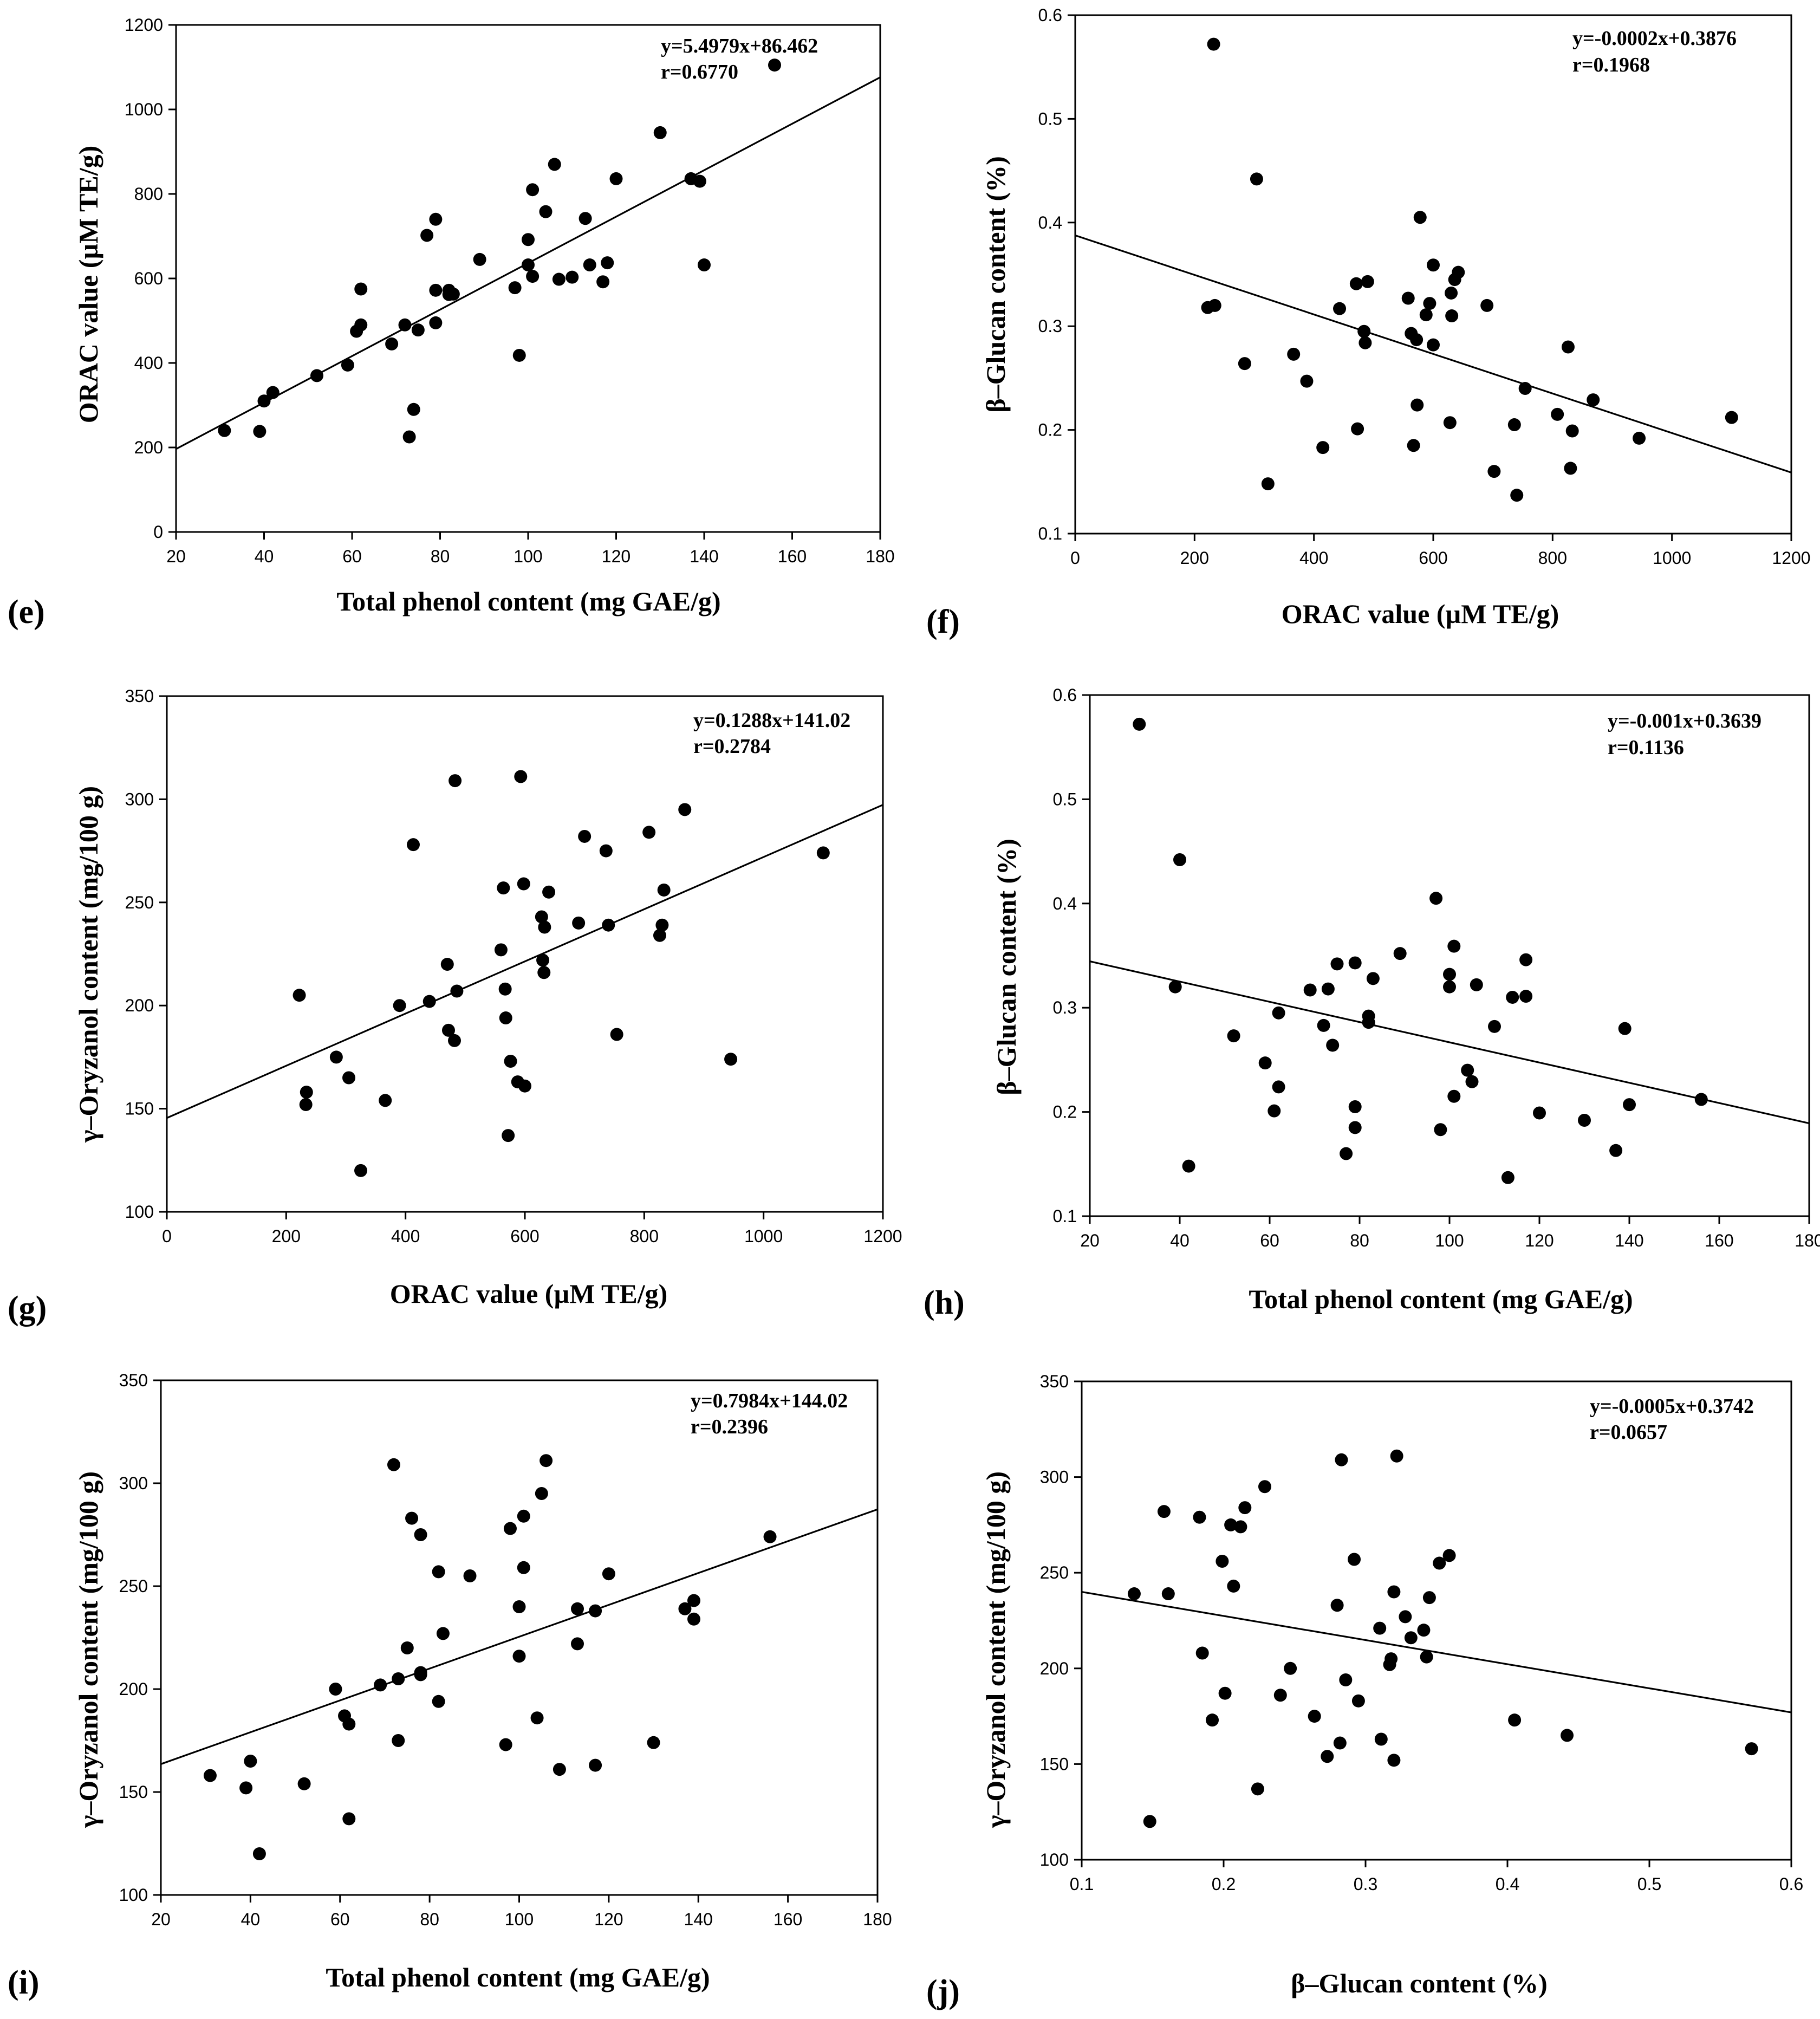  What do you see at coordinates (352, 557) in the screenshot?
I see `x-tick-label: 60` at bounding box center [352, 557].